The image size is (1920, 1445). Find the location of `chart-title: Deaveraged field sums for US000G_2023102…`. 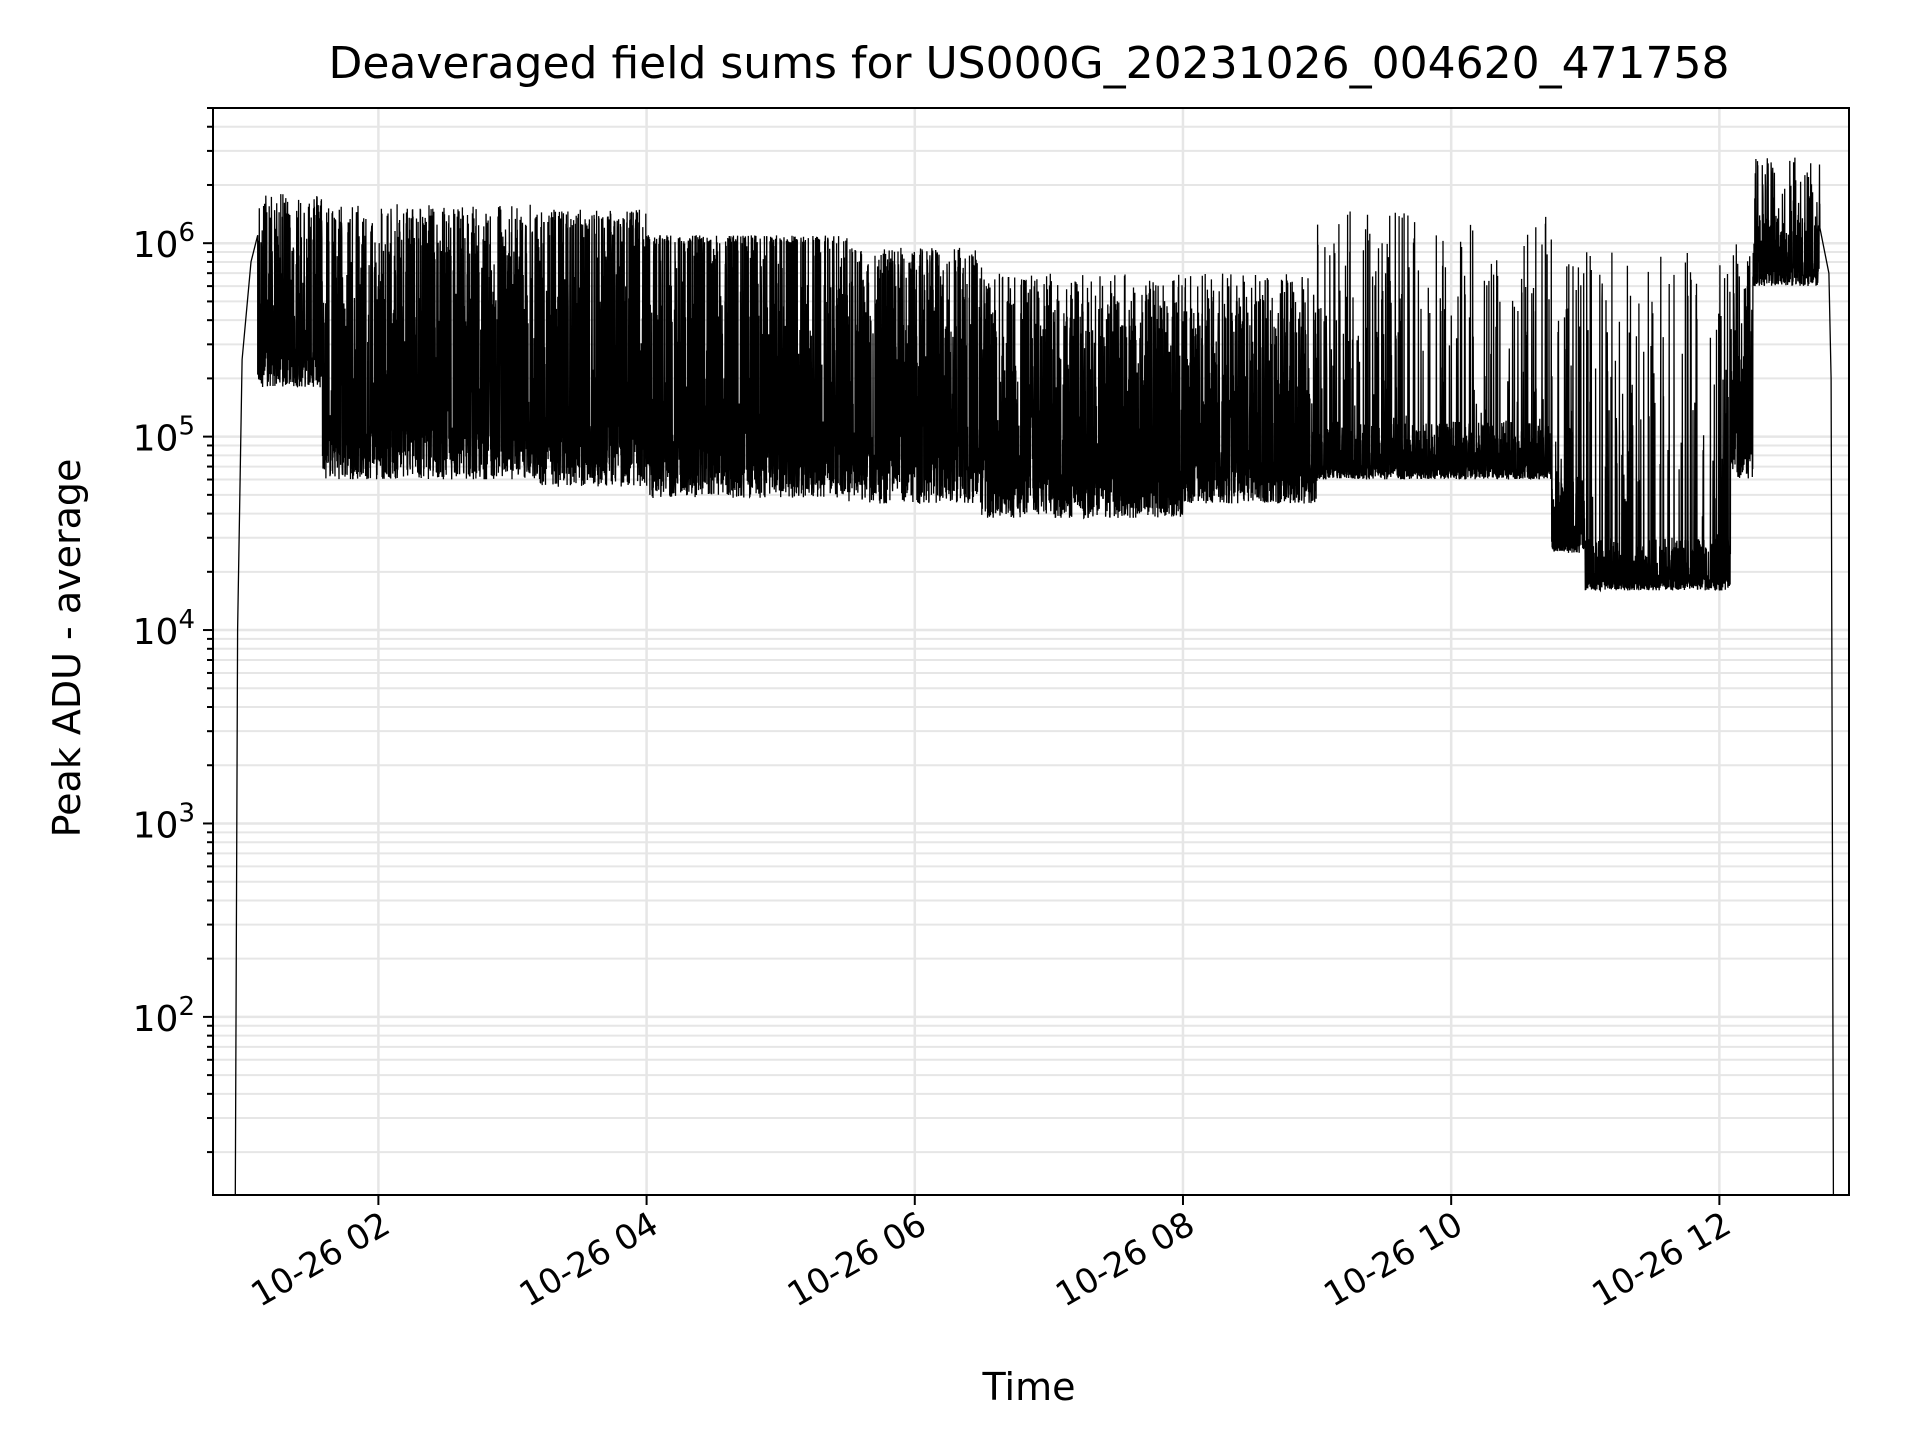

chart-title: Deaveraged field sums for US000G_2023102… is located at coordinates (1028, 63).